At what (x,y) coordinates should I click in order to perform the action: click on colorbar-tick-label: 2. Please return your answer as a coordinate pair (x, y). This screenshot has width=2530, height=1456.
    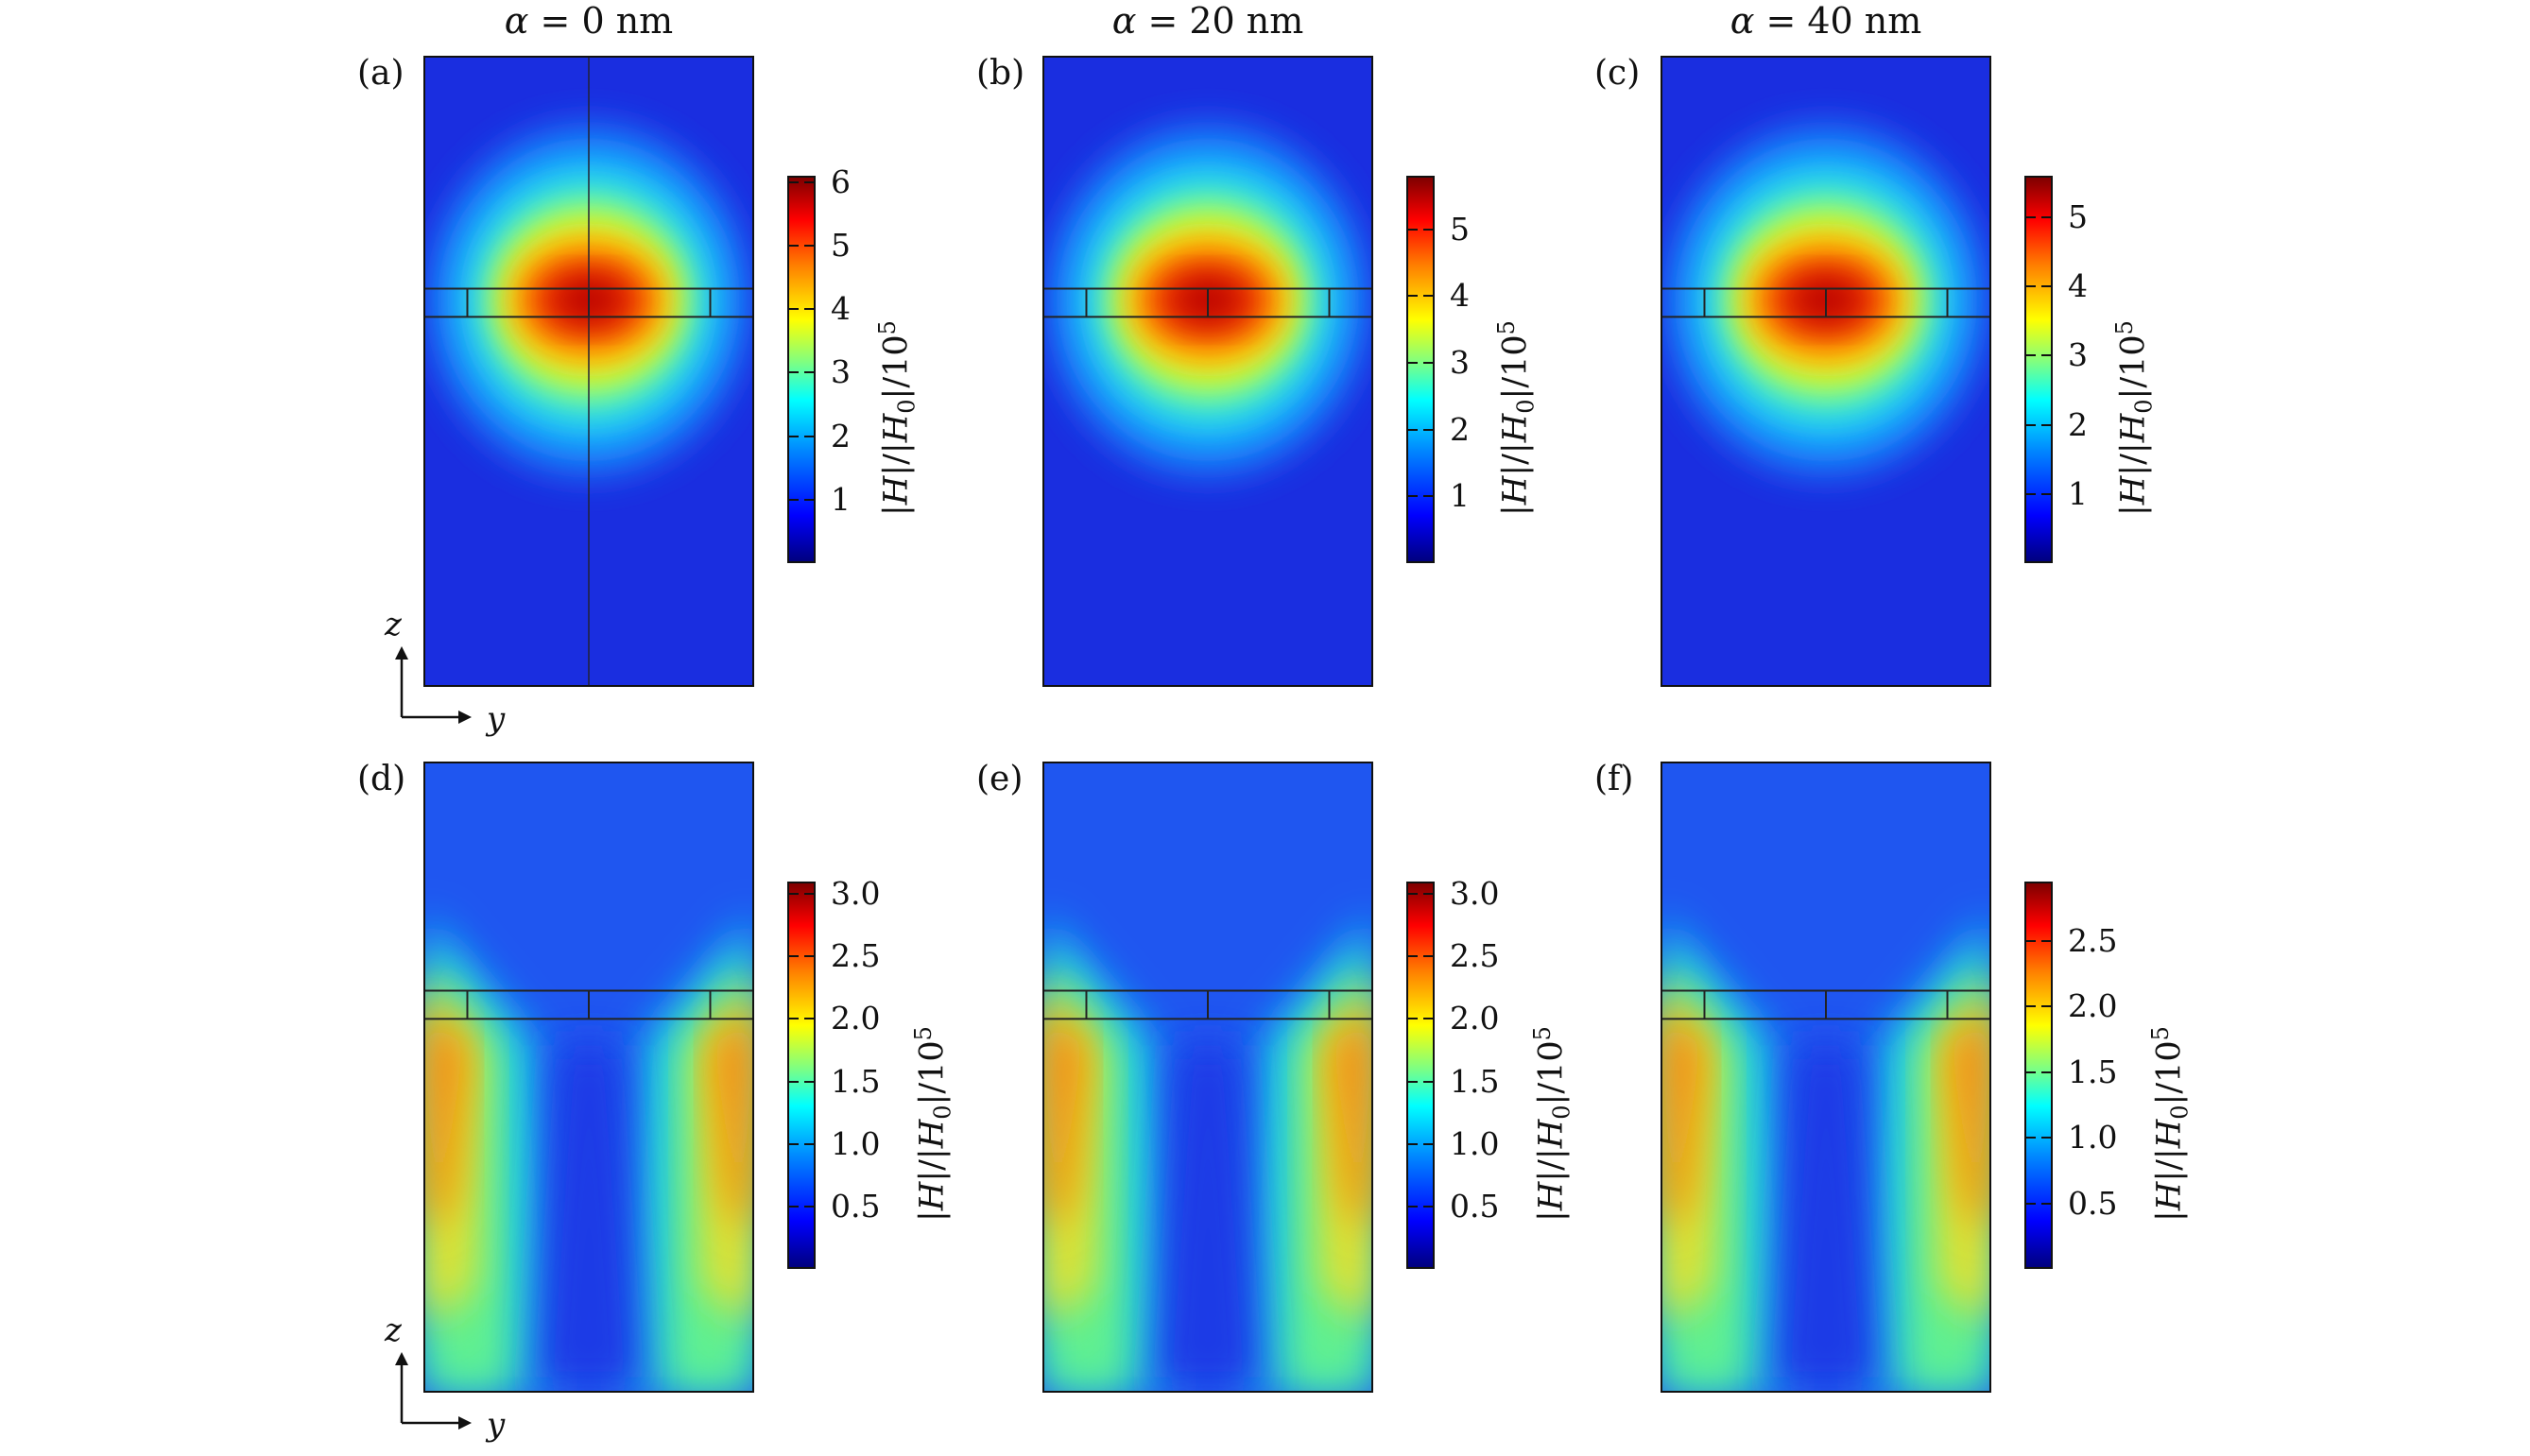
    Looking at the image, I should click on (1460, 429).